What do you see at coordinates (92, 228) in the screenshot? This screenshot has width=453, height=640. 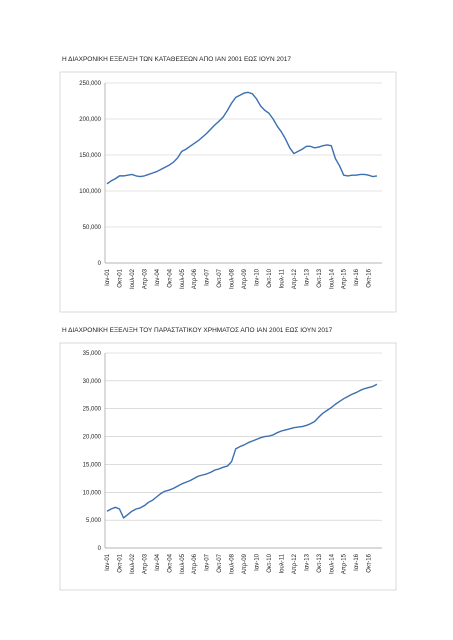 I see `y-tick-label: 50,000` at bounding box center [92, 228].